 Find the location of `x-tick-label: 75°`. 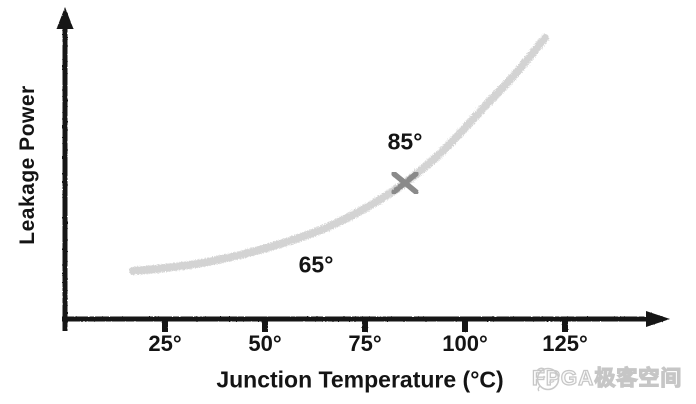

x-tick-label: 75° is located at coordinates (365, 343).